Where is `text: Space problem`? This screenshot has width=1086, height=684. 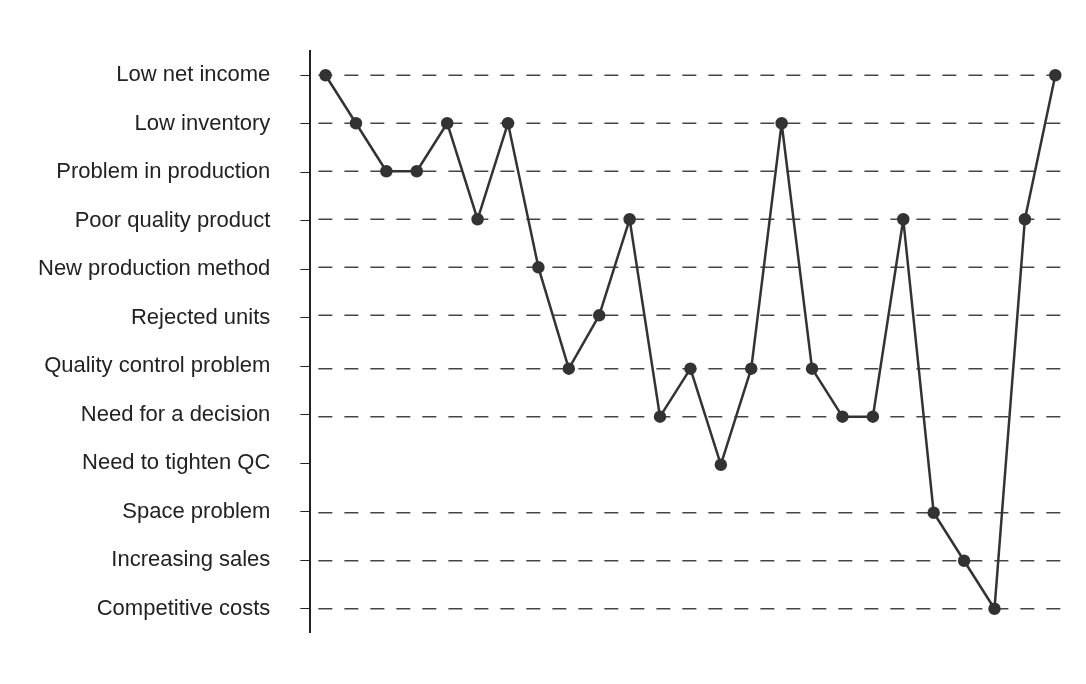
text: Space problem is located at coordinates (196, 510).